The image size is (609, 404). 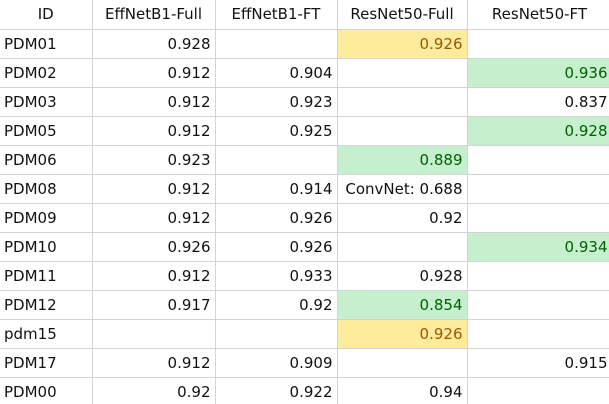 What do you see at coordinates (402, 305) in the screenshot?
I see `cell-resnet50-full: 0.854` at bounding box center [402, 305].